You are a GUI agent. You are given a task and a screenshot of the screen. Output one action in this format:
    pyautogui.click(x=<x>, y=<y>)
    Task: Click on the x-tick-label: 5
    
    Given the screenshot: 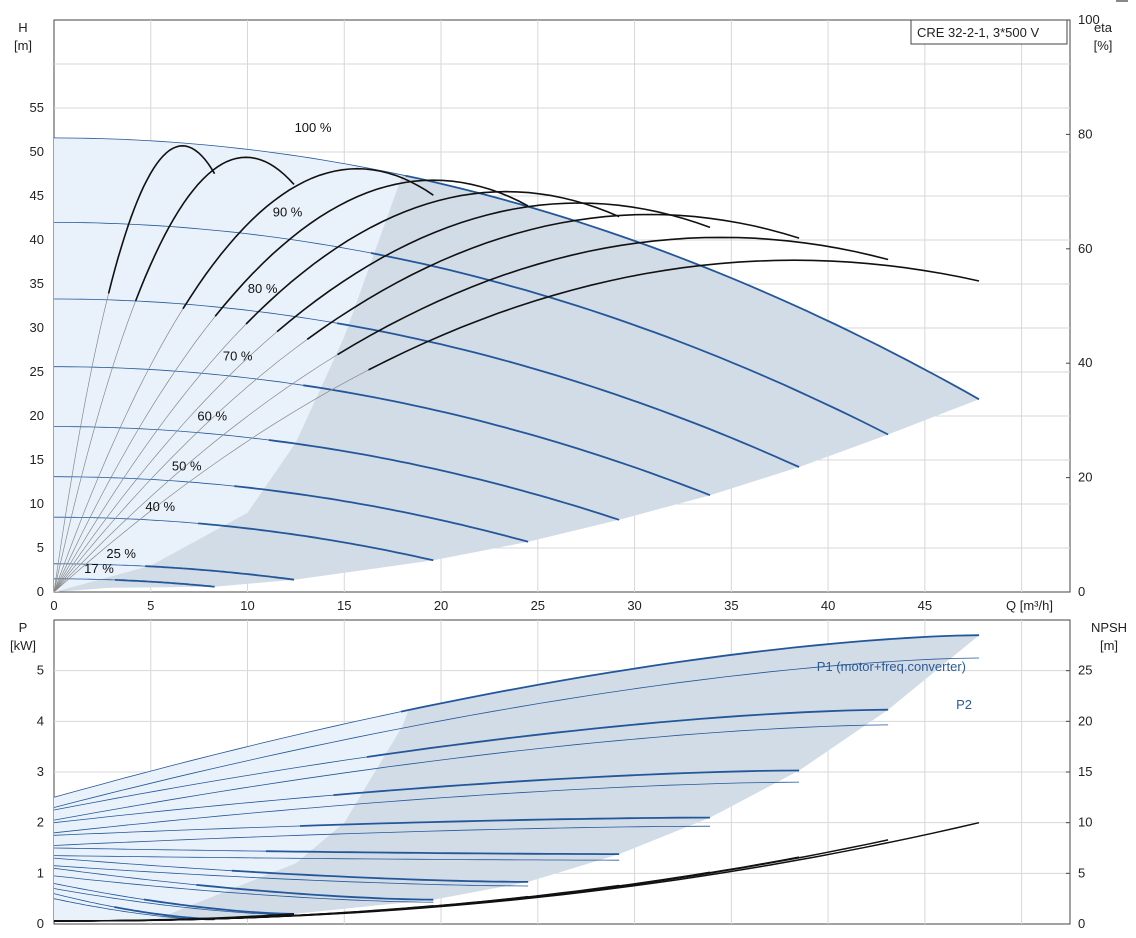 What is the action you would take?
    pyautogui.click(x=150, y=605)
    